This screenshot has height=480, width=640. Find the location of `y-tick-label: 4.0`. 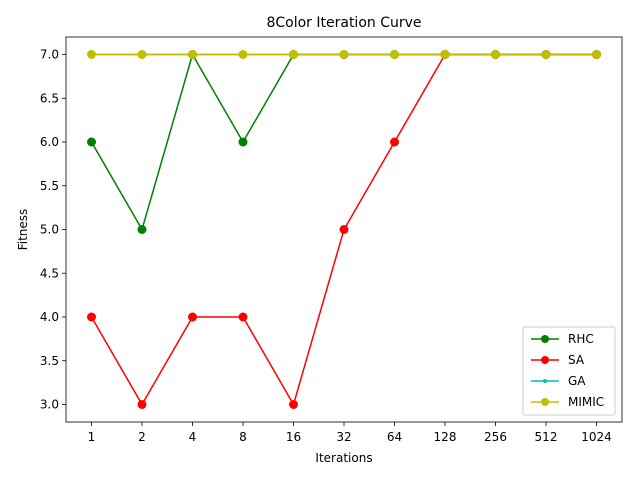

y-tick-label: 4.0 is located at coordinates (49, 317).